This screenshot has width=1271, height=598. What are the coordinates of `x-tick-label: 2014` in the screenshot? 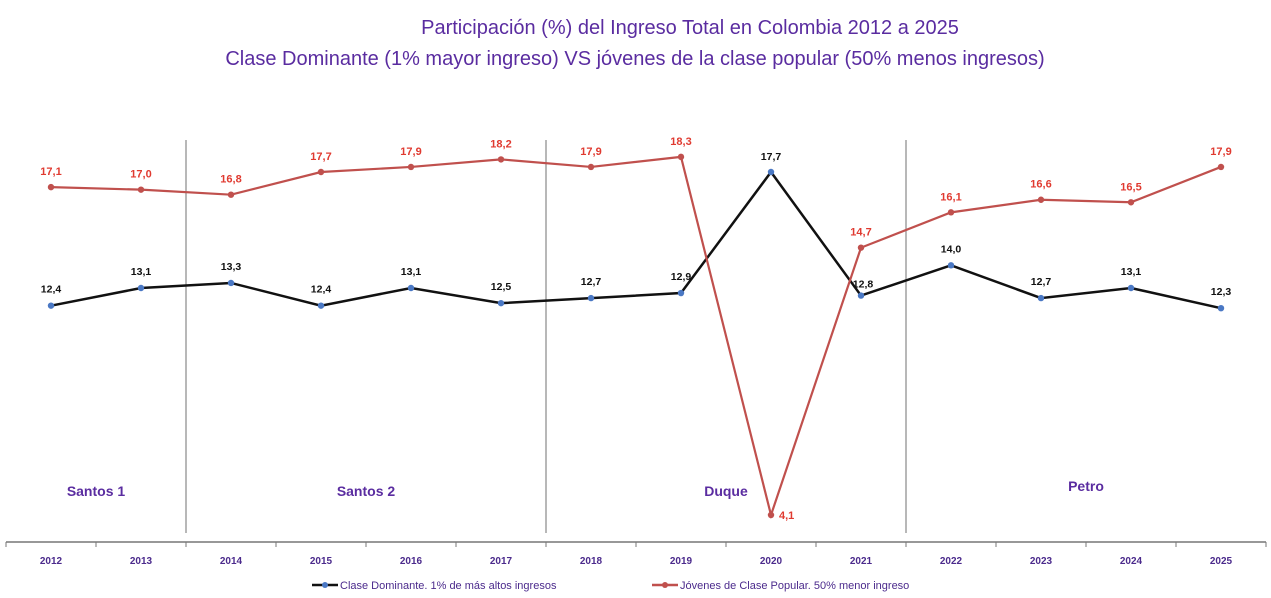 It's located at (231, 561).